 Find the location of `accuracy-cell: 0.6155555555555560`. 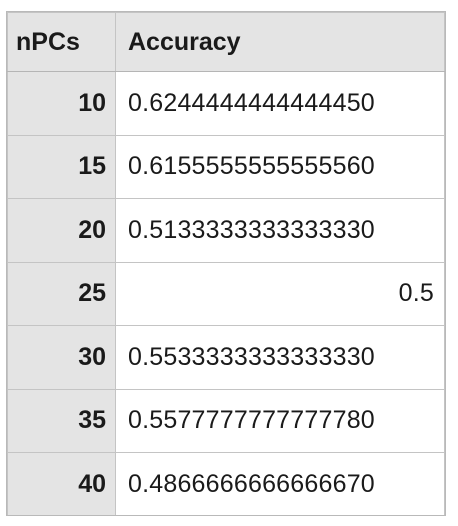

accuracy-cell: 0.6155555555555560 is located at coordinates (280, 166).